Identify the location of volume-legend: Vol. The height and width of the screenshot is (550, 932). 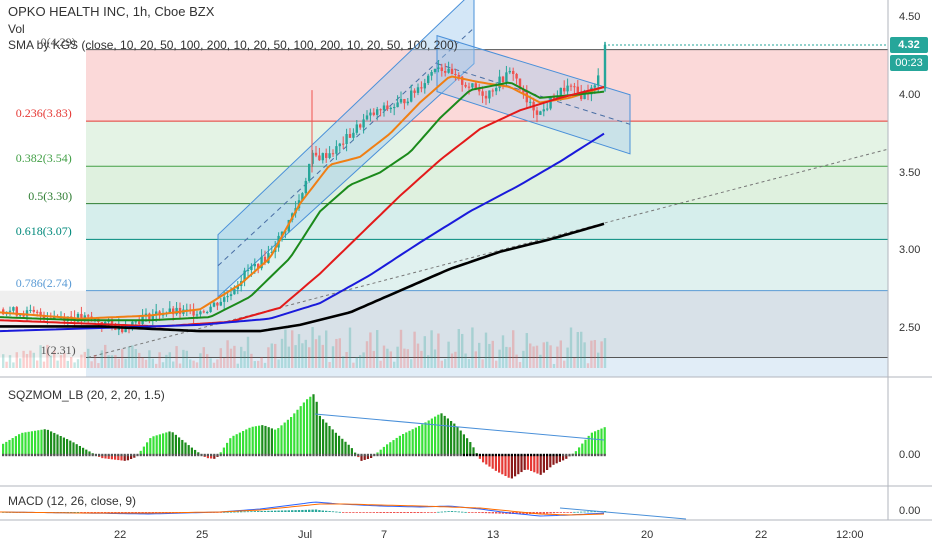
(16, 29).